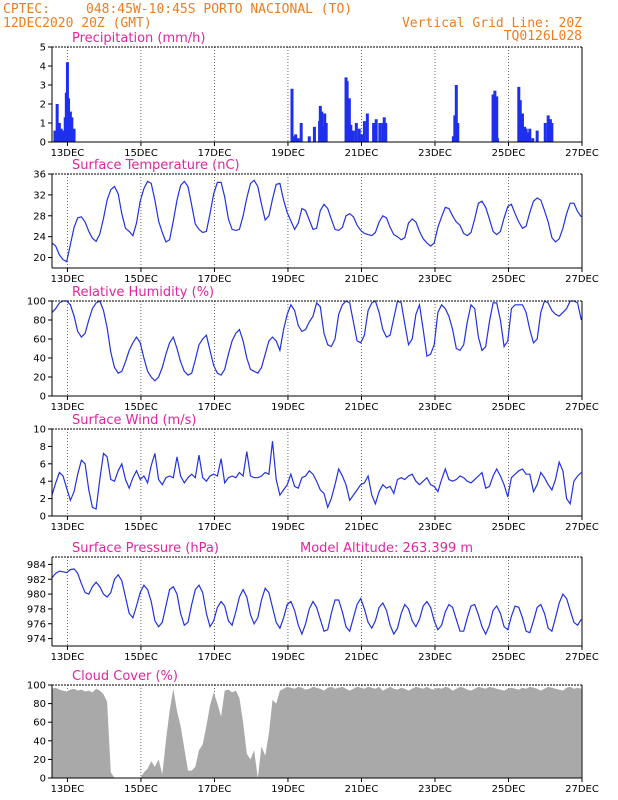 The height and width of the screenshot is (800, 618). Describe the element at coordinates (509, 789) in the screenshot. I see `cloud-cover-xtick-label: 25DEC` at that location.